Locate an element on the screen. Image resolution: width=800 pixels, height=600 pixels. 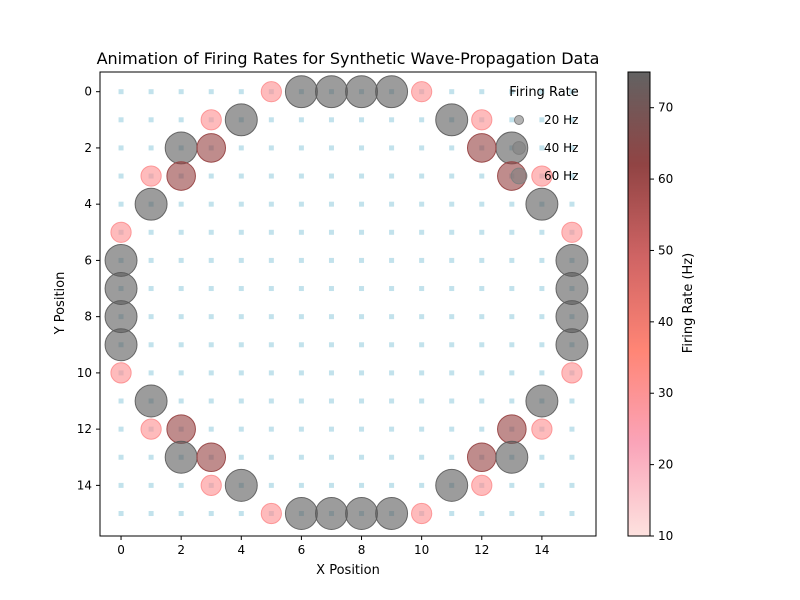
x-axis-ticks: 0 2 4 6 8 10 12 14 is located at coordinates (333, 546).